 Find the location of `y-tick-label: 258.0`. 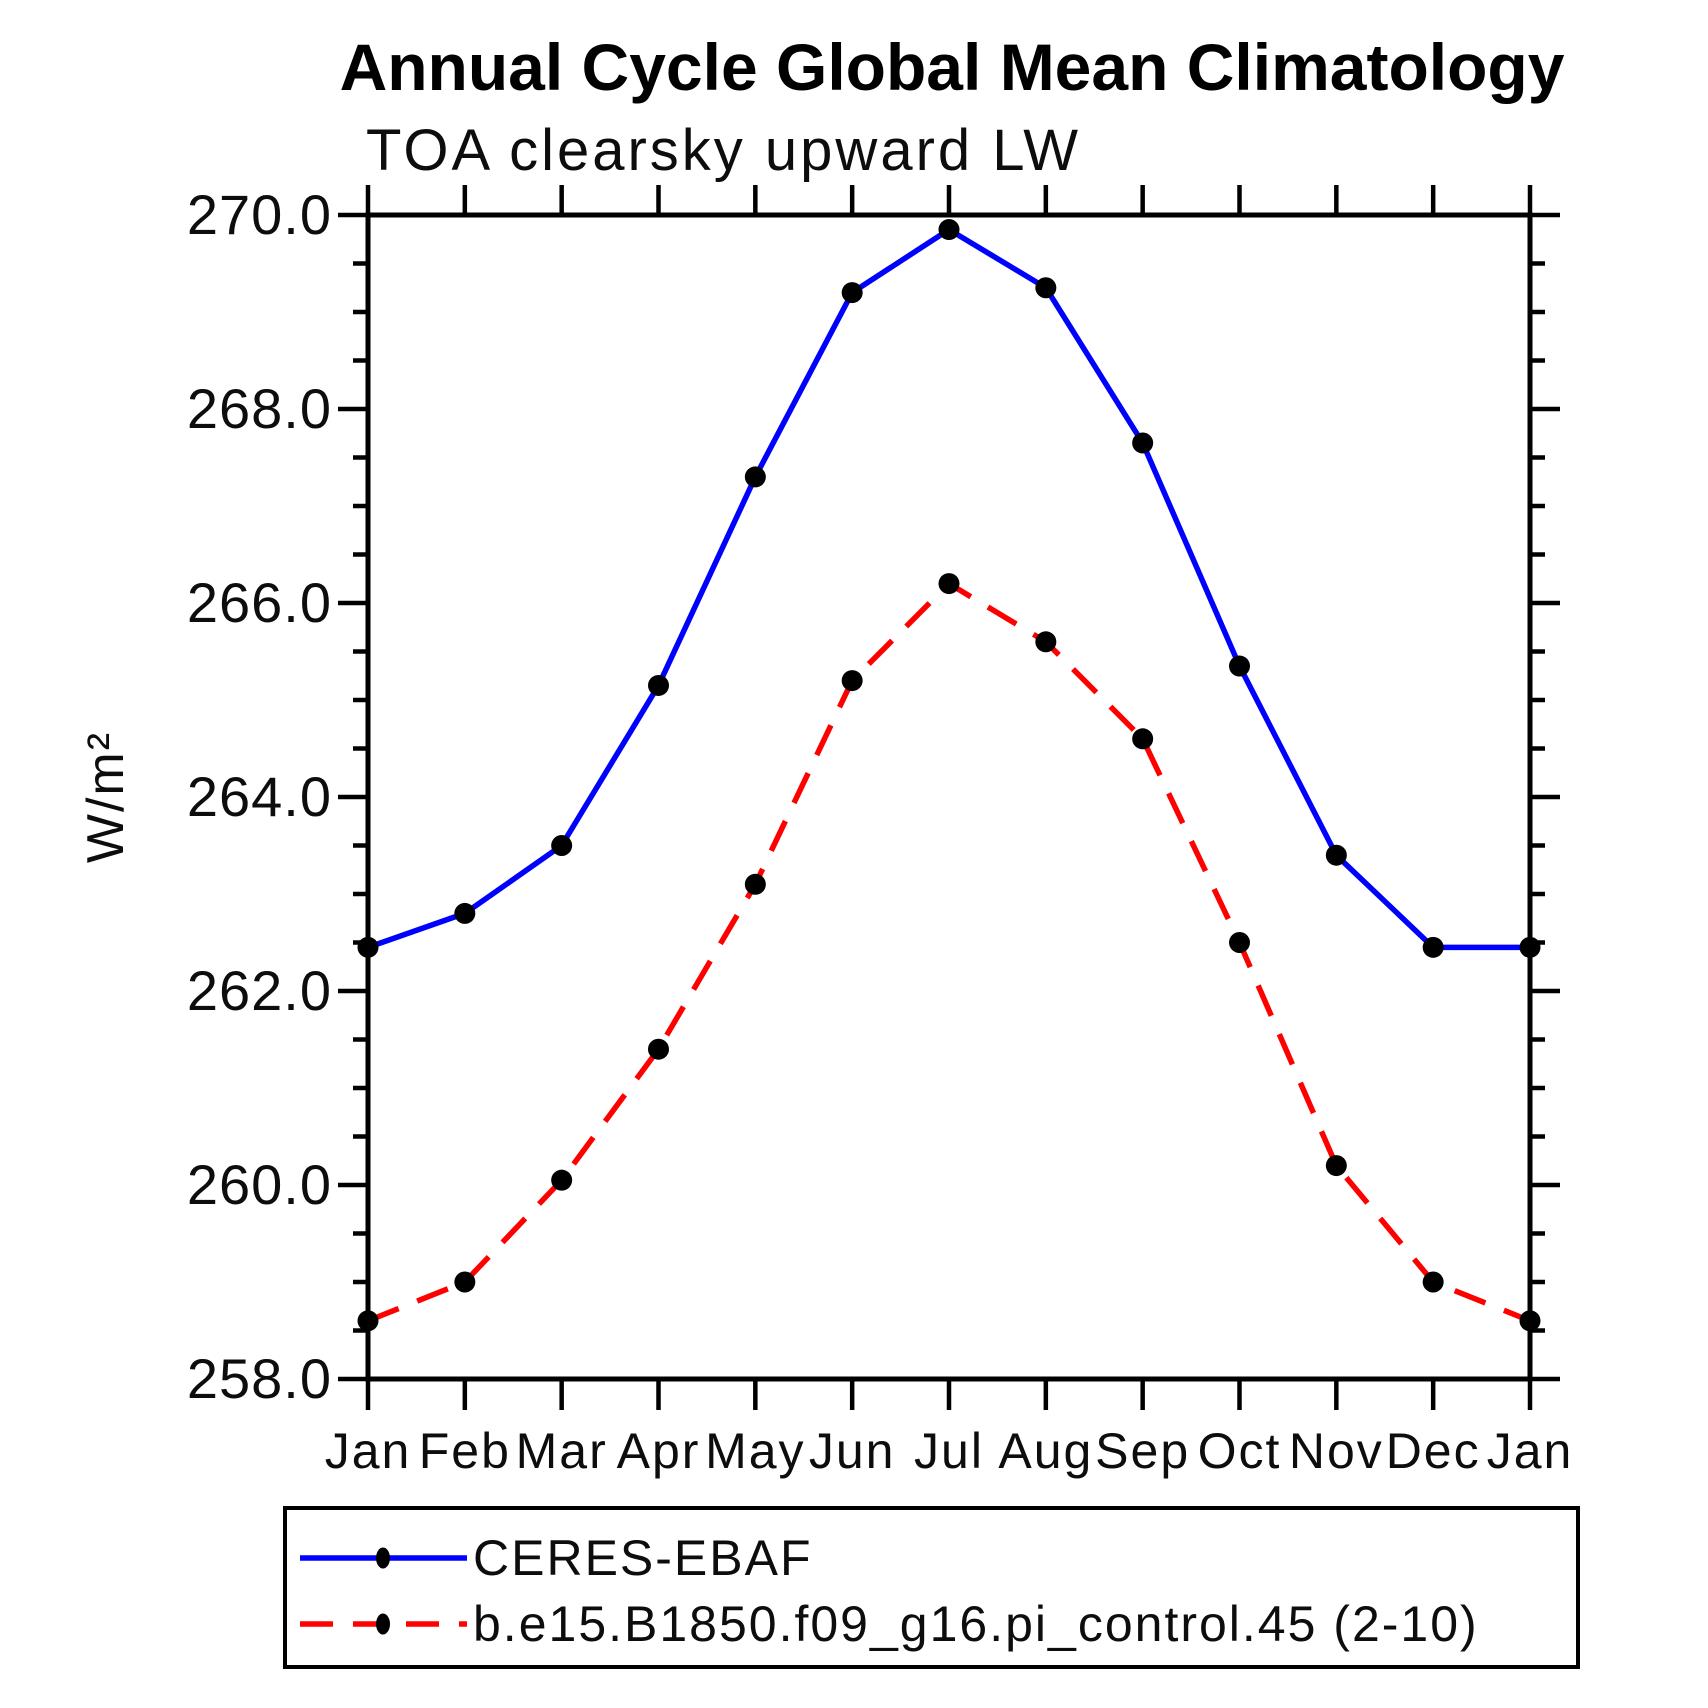

y-tick-label: 258.0 is located at coordinates (259, 1378).